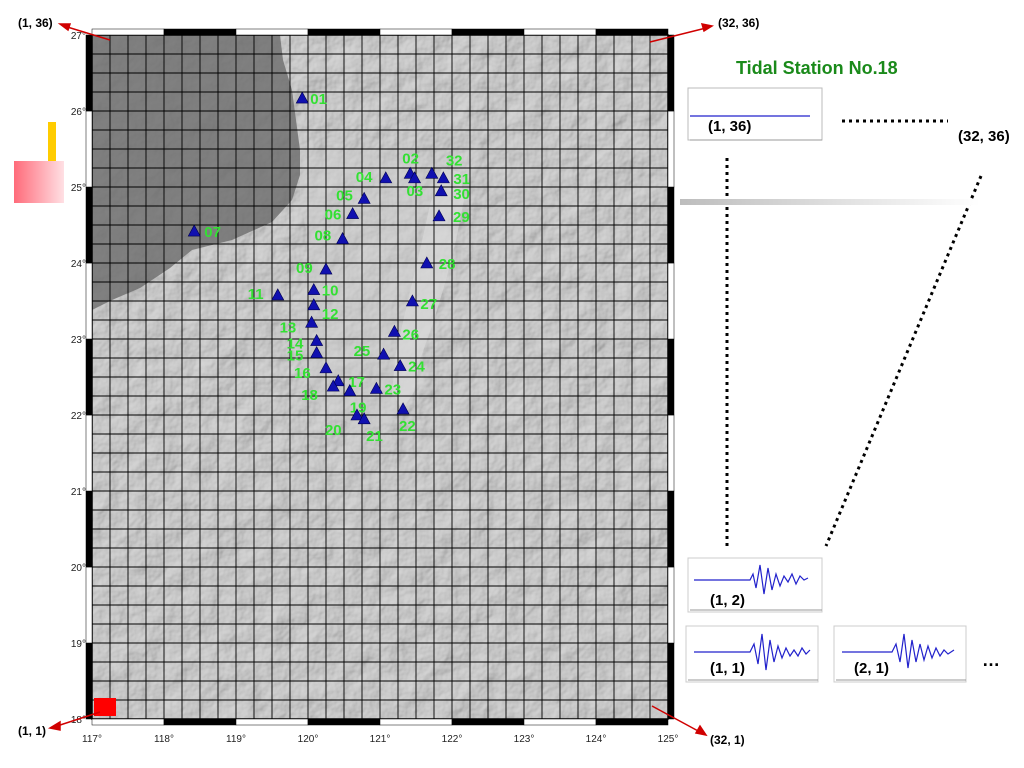 This screenshot has width=1024, height=768. Describe the element at coordinates (374, 177) in the screenshot. I see `tidal-station: 04` at that location.